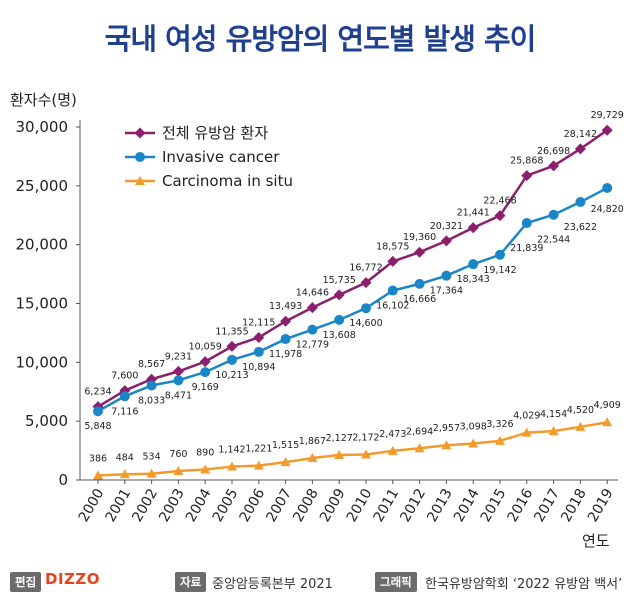  I want to click on data-label: 4,909, so click(607, 405).